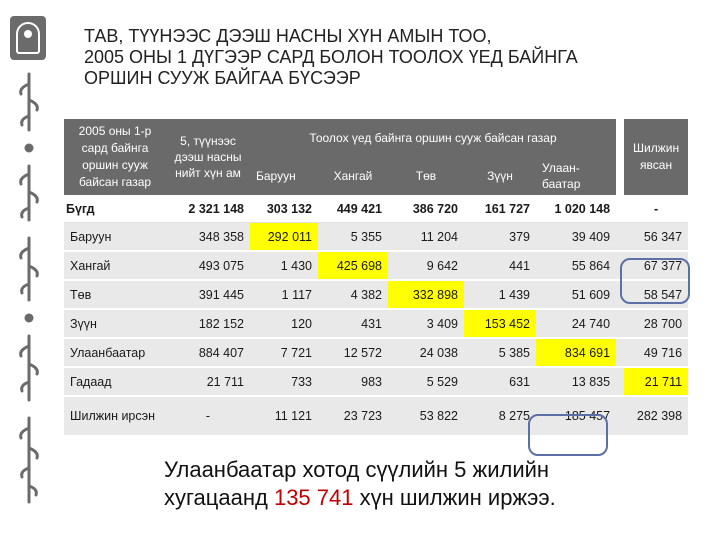 The height and width of the screenshot is (546, 728). I want to click on table-cell: 39 409, so click(576, 237).